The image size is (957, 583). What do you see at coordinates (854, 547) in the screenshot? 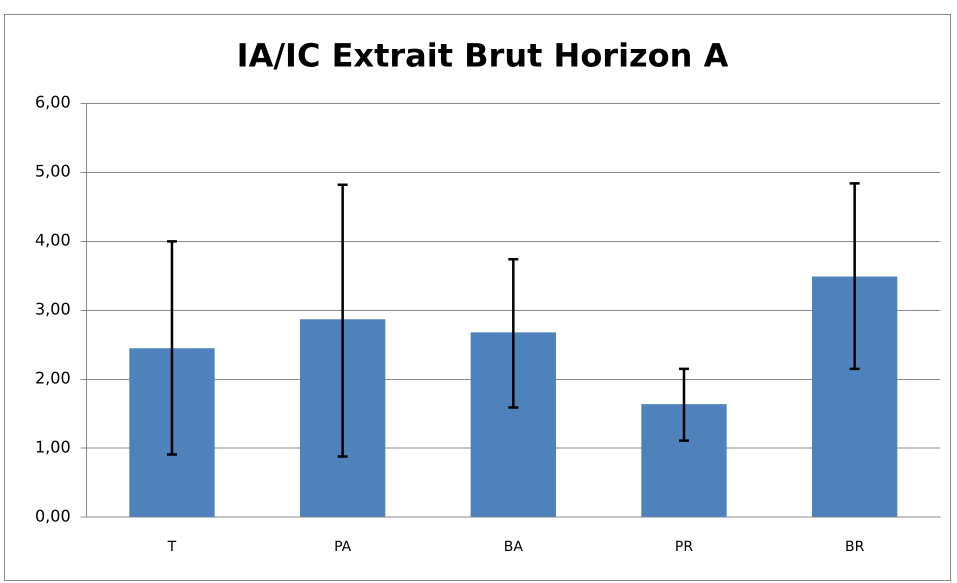
I see `x-tick-label: BR` at bounding box center [854, 547].